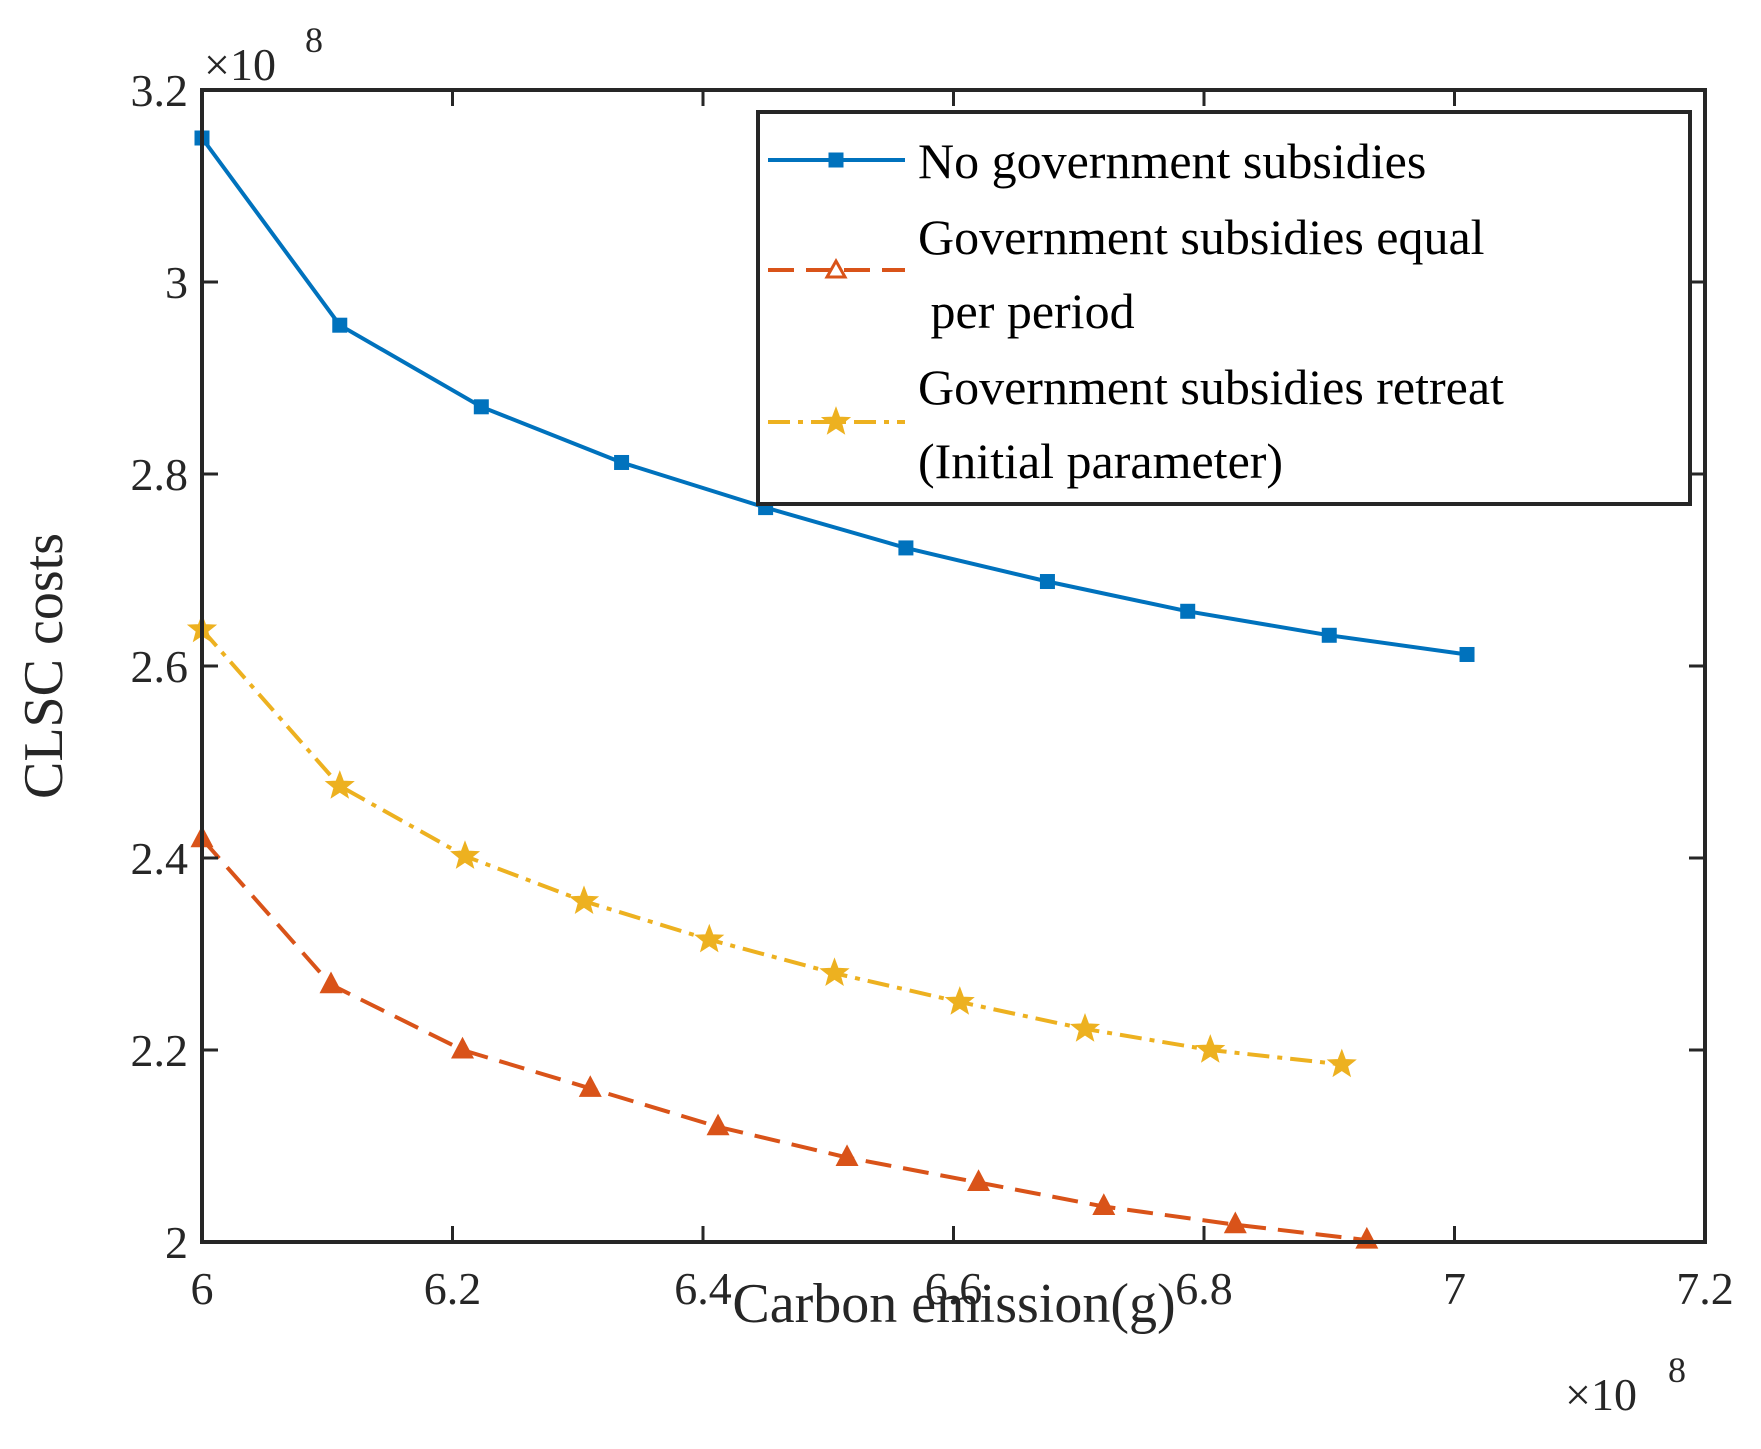 The image size is (1761, 1449). I want to click on y-tick-label: 2.8, so click(160, 474).